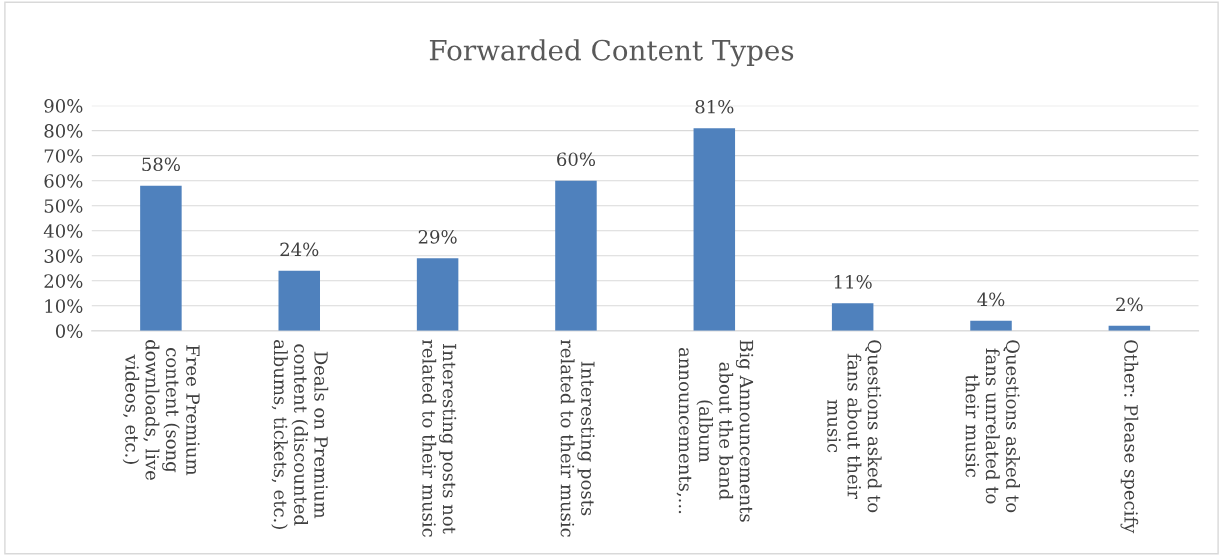 The image size is (1223, 556). I want to click on x-tick-label: Other: Please specify, so click(1129, 437).